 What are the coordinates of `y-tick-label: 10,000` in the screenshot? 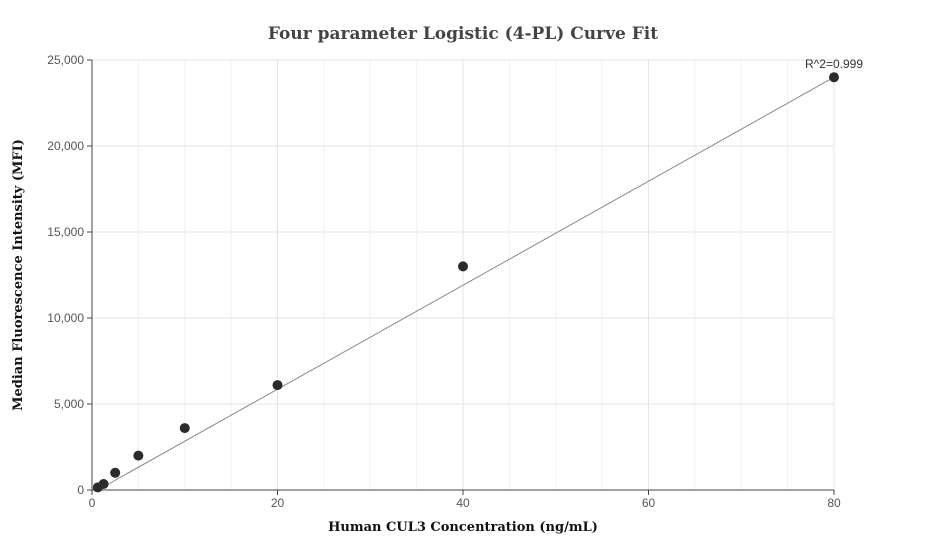 It's located at (65, 318).